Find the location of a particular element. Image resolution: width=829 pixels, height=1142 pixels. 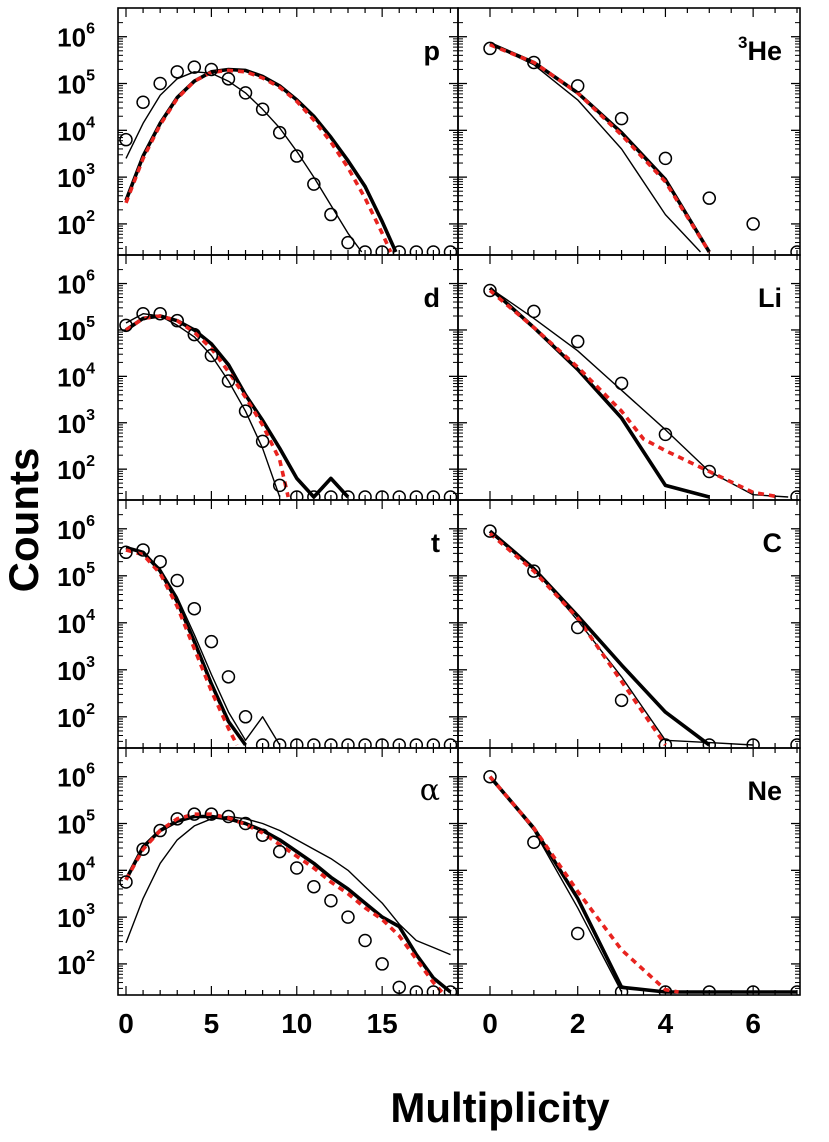

panel-Ne: Ne is located at coordinates (629, 871).